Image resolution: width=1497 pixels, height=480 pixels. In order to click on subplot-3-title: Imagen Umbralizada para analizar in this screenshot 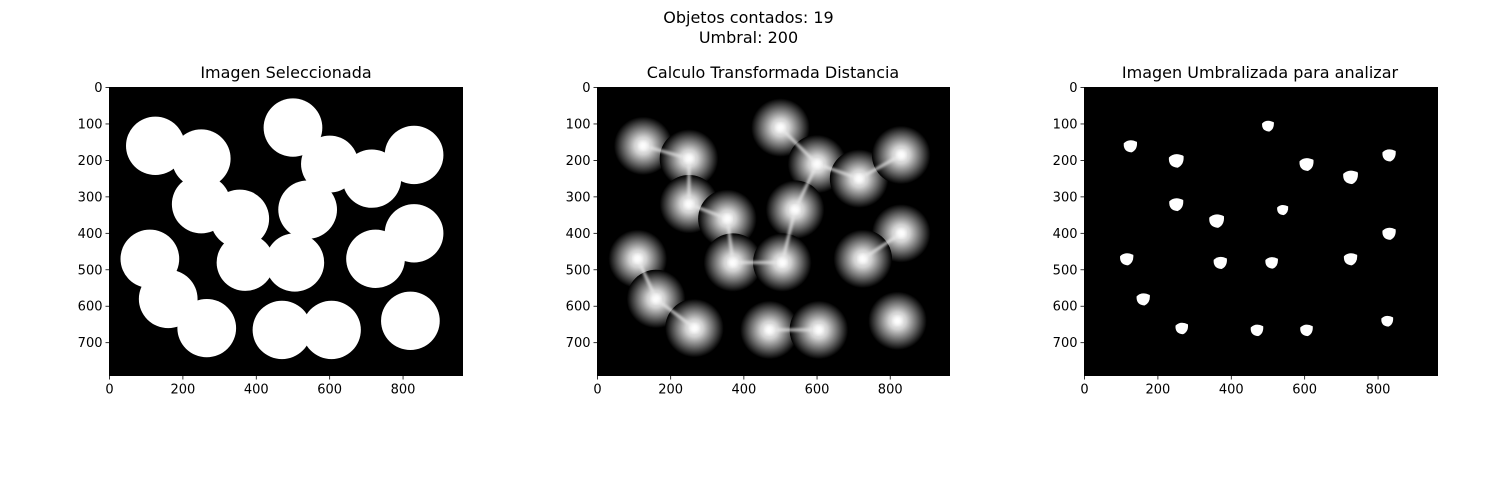, I will do `click(1260, 72)`.